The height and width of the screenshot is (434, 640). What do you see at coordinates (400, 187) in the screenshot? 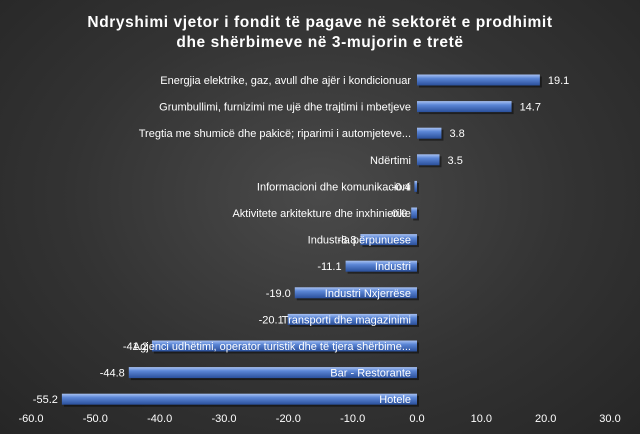
I see `value-label: -0.4` at bounding box center [400, 187].